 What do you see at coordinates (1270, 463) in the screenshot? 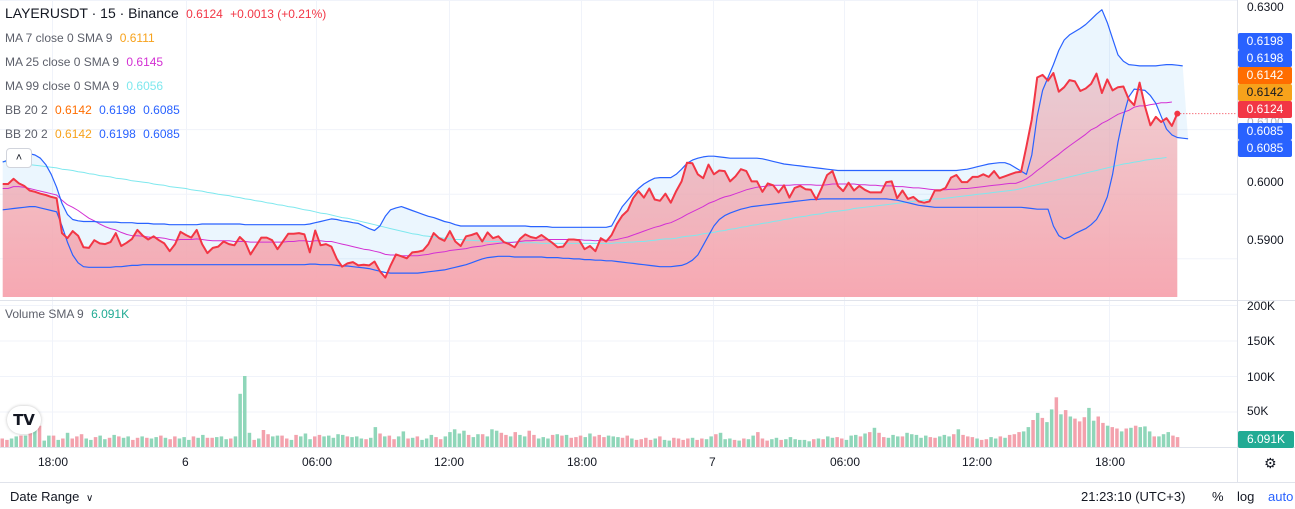
I see `gear-icon: ⚙` at bounding box center [1270, 463].